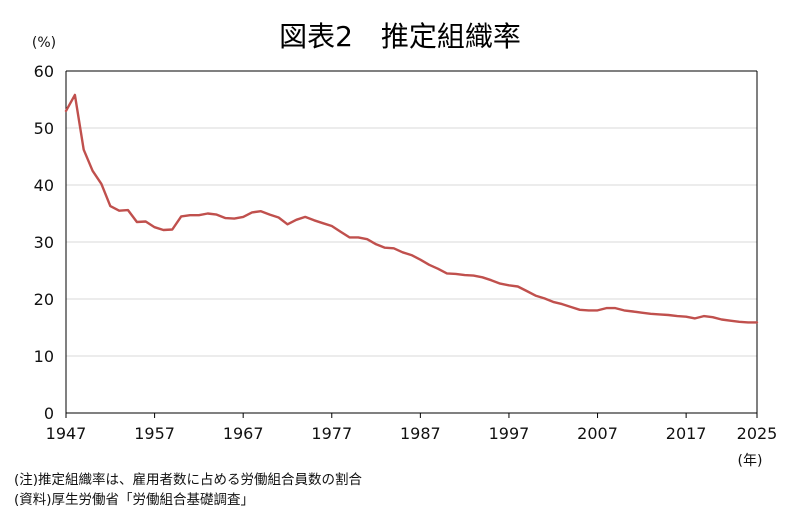 The width and height of the screenshot is (800, 522). What do you see at coordinates (44, 356) in the screenshot?
I see `y-tick-label: 10` at bounding box center [44, 356].